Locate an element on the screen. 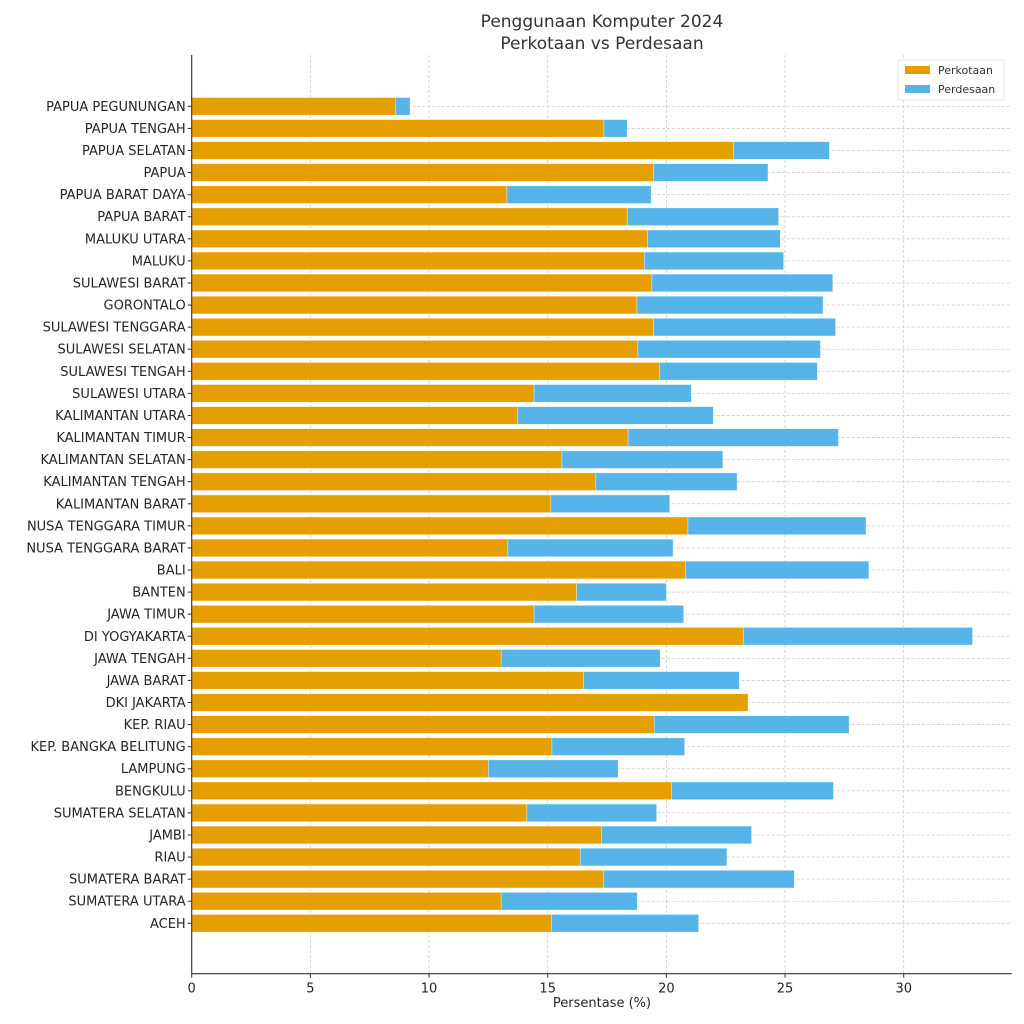 Image resolution: width=1024 pixels, height=1024 pixels. chart-title-line-1: Penggunaan Komputer 2024 is located at coordinates (602, 22).